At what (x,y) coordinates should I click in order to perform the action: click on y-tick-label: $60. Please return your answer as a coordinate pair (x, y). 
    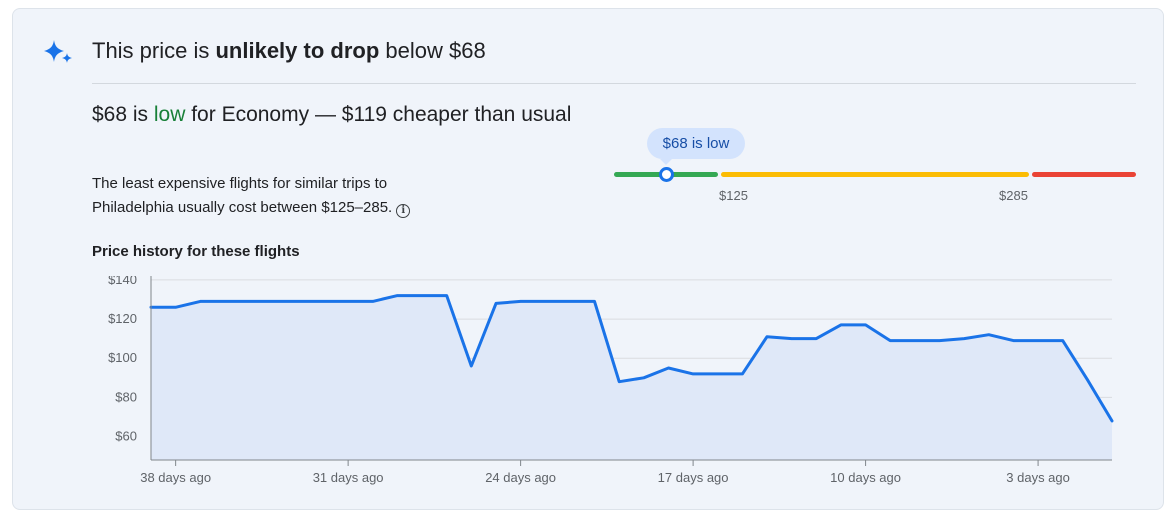
    Looking at the image, I should click on (126, 436).